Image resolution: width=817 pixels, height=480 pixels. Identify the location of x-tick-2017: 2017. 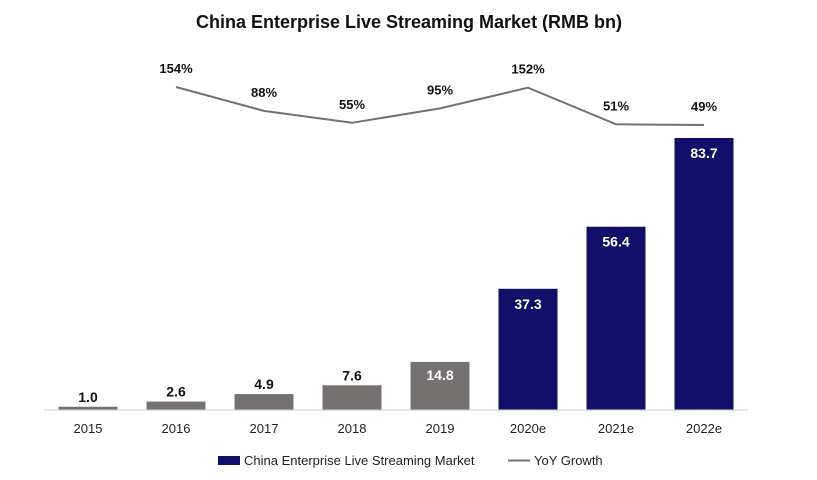
(264, 428).